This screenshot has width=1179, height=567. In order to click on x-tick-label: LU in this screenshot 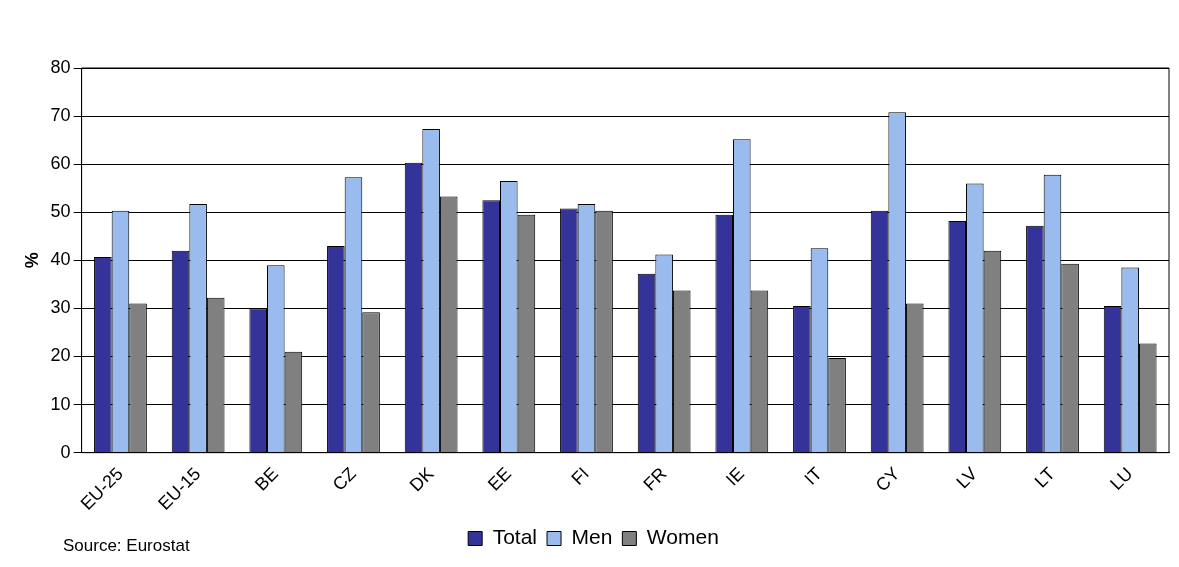, I will do `click(1121, 478)`.